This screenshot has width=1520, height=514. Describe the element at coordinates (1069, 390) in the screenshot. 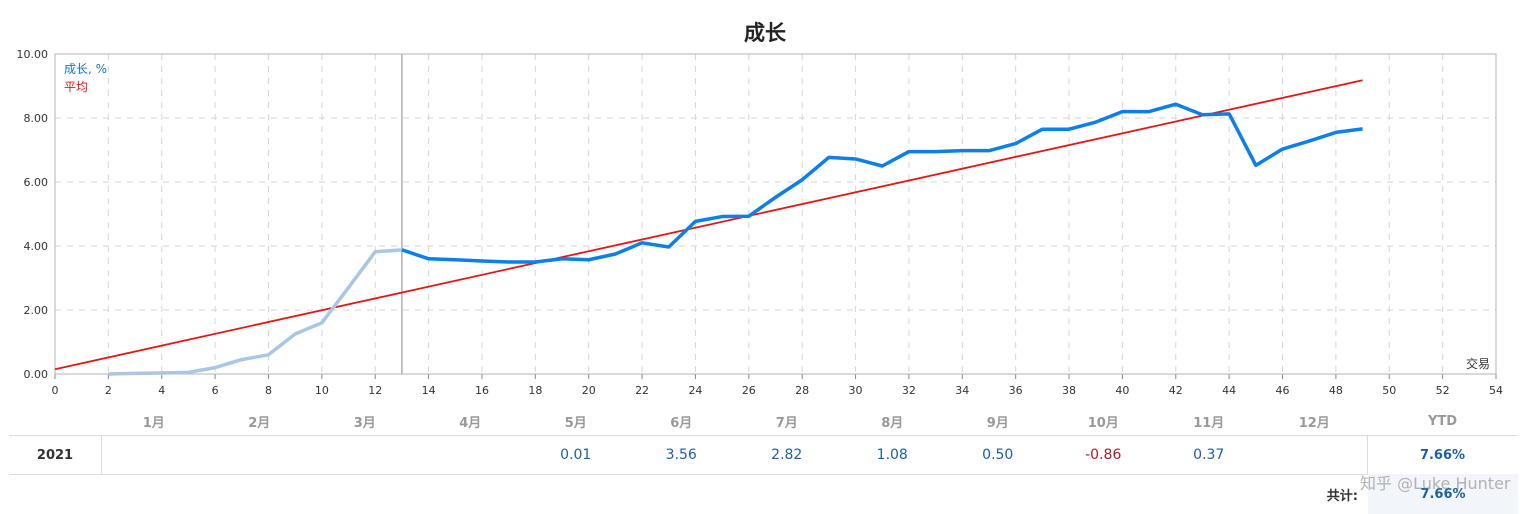

I see `x-tick-label: 38` at that location.